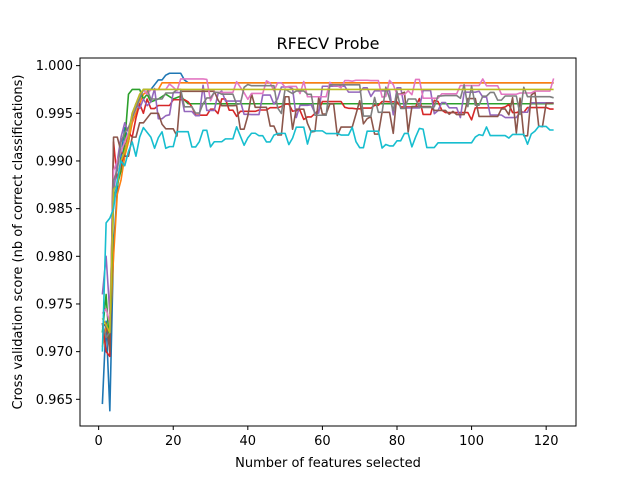 The image size is (640, 480). Describe the element at coordinates (54, 66) in the screenshot. I see `y-tick-label: 1.000` at that location.